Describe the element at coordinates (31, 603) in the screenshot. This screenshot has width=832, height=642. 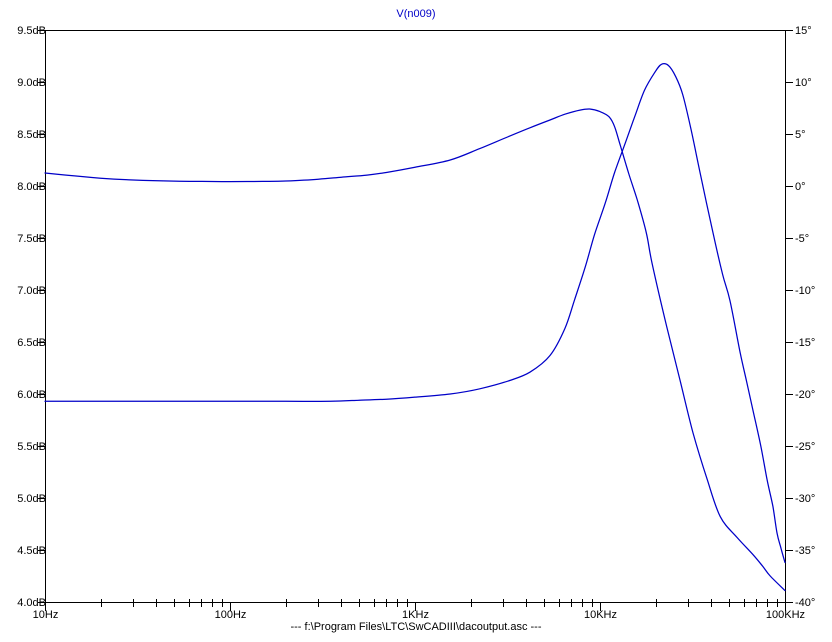
I see `left-axis-tick-label: 4.0dB` at that location.